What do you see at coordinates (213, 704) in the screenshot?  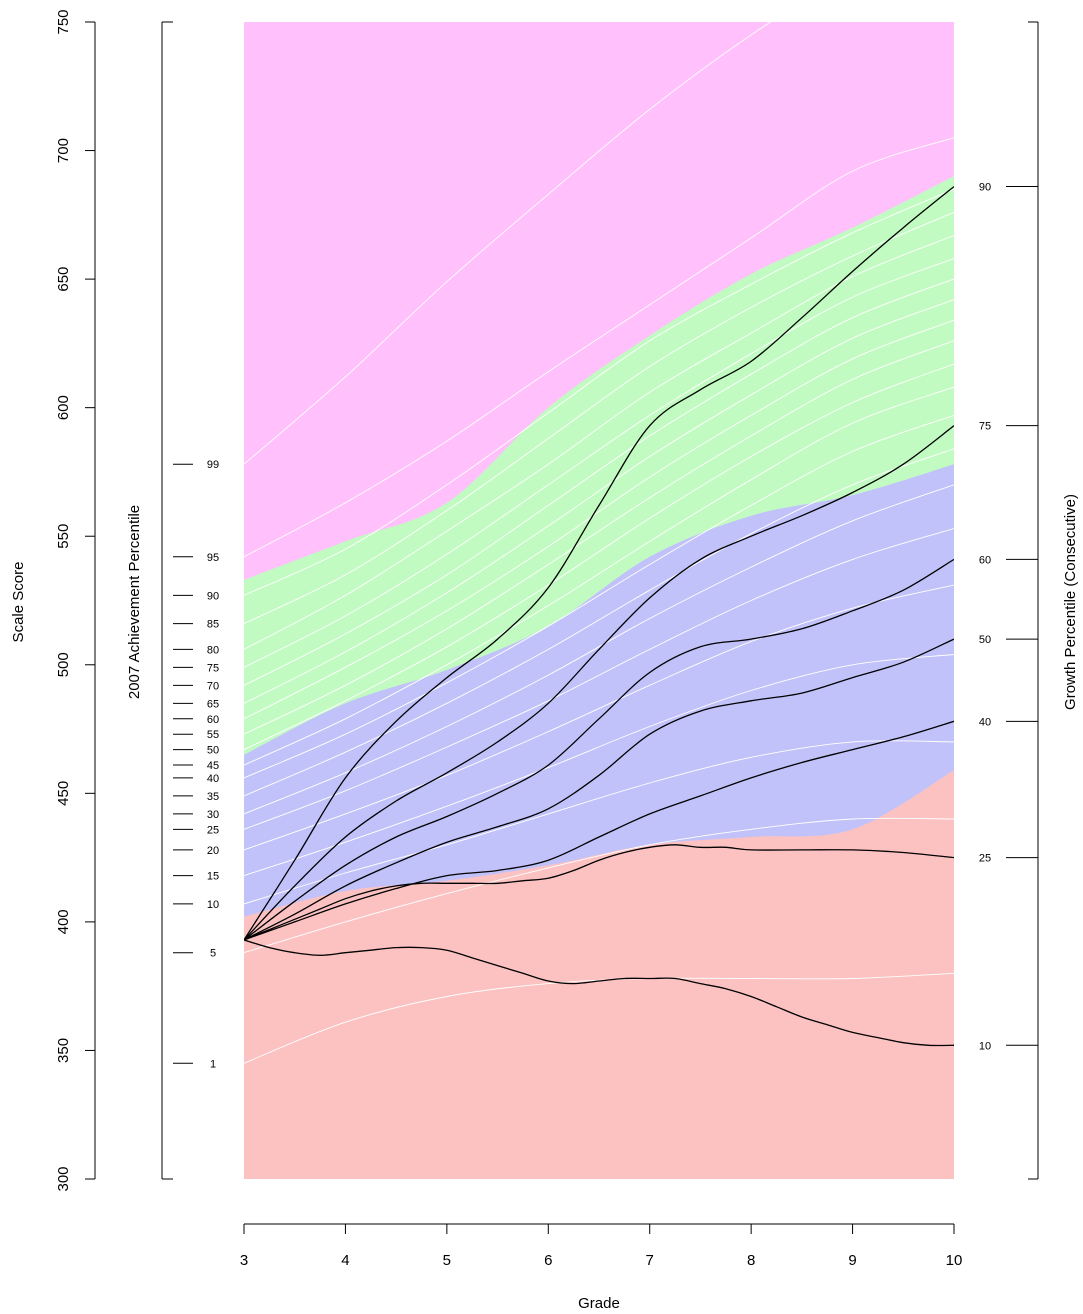 I see `achievement-tick-label: 65` at bounding box center [213, 704].